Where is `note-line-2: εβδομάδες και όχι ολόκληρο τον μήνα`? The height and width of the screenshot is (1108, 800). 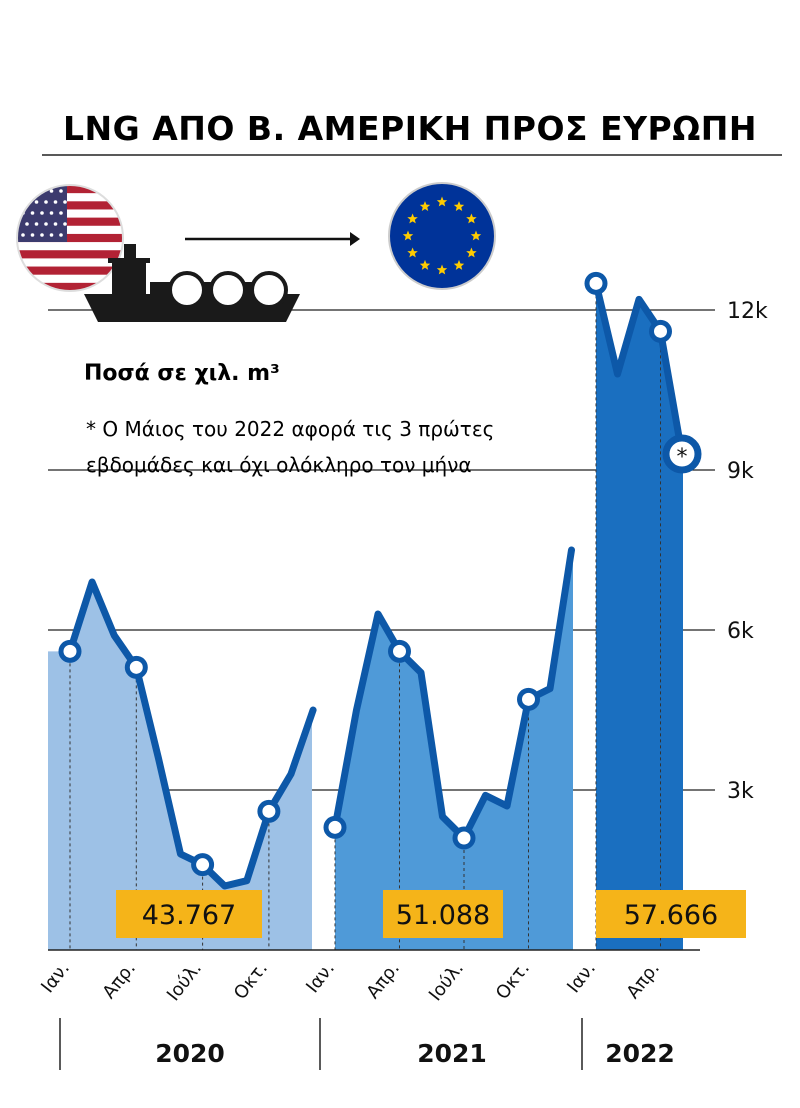
note-line-2: εβδομάδες και όχι ολόκληρο τον μήνα is located at coordinates (279, 465).